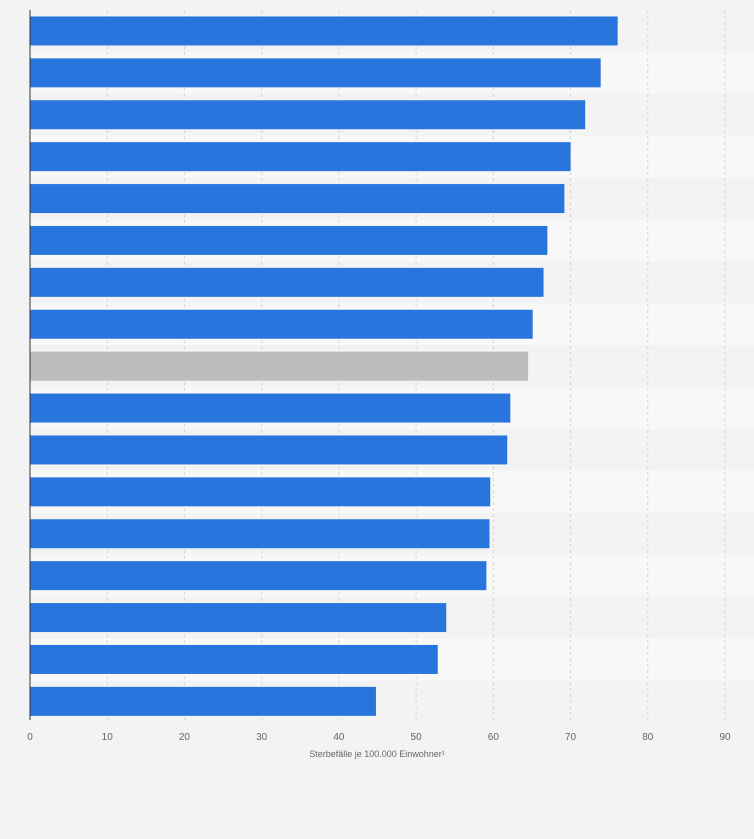 This screenshot has height=839, width=754. What do you see at coordinates (377, 754) in the screenshot?
I see `x-axis-title: Sterbefälle je 100.000 Einwohner¹` at bounding box center [377, 754].